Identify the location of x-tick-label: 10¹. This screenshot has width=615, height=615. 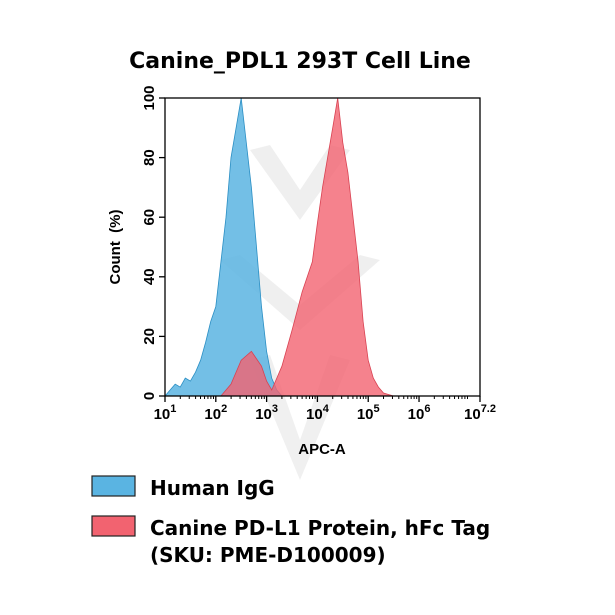
(165, 413).